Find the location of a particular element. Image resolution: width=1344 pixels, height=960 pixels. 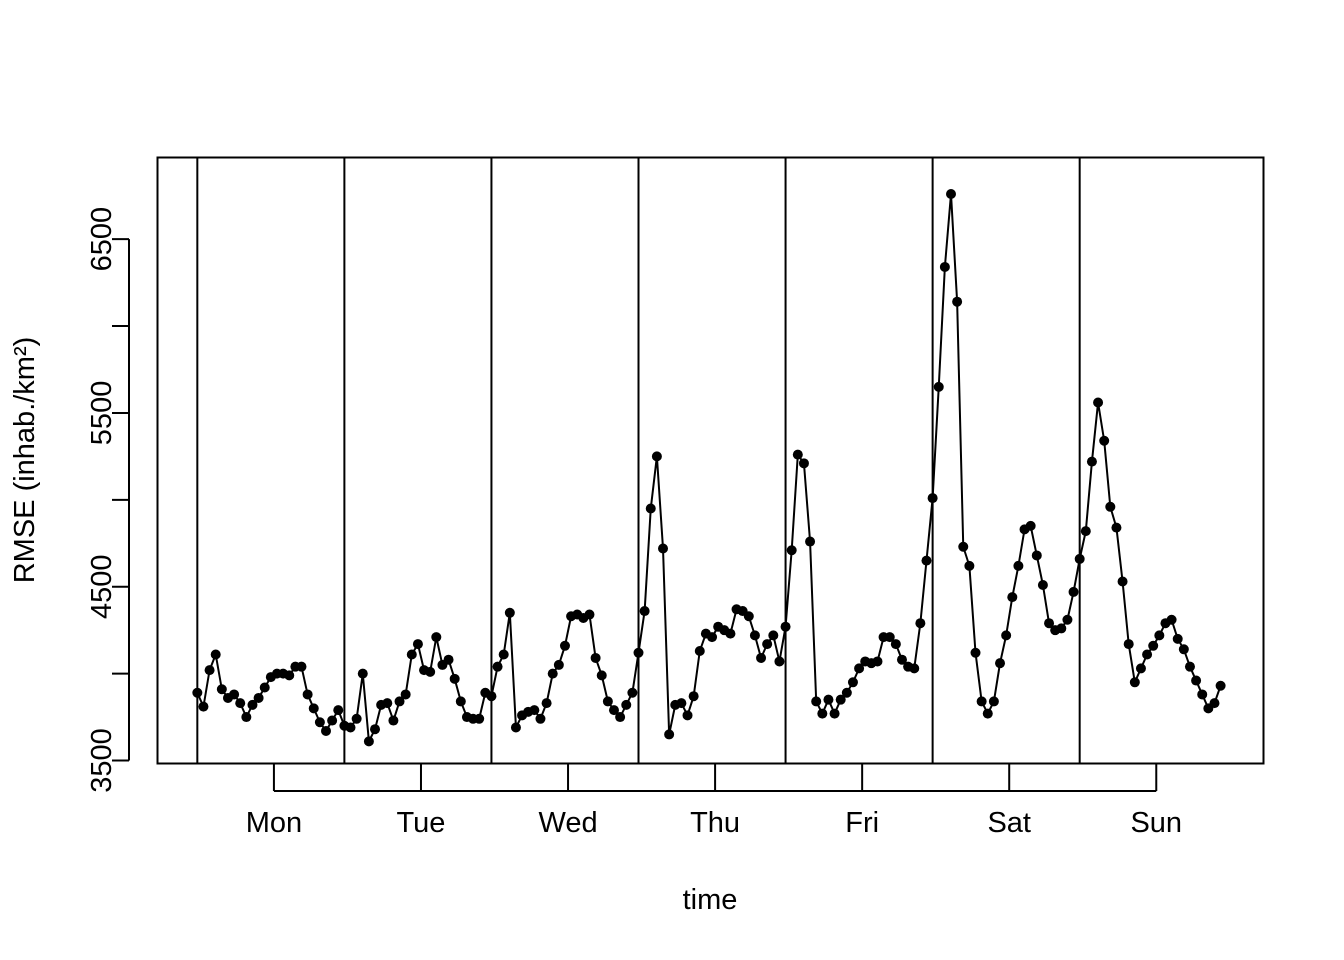

y-tick-label-2: 4500 is located at coordinates (102, 586).